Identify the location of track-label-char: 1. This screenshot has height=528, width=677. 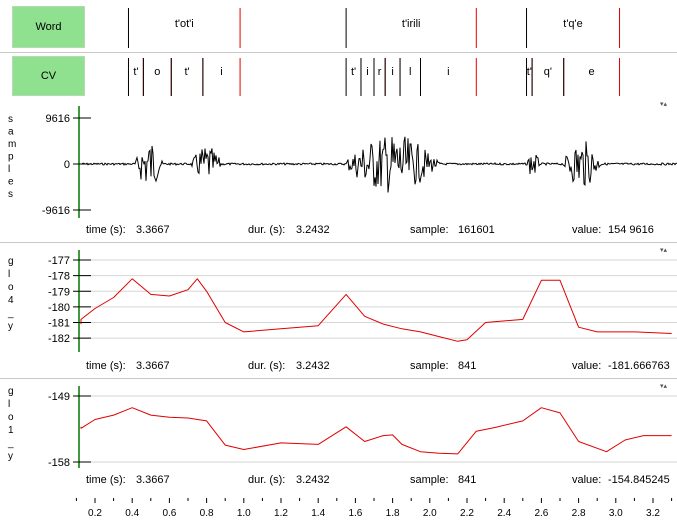
(11, 430).